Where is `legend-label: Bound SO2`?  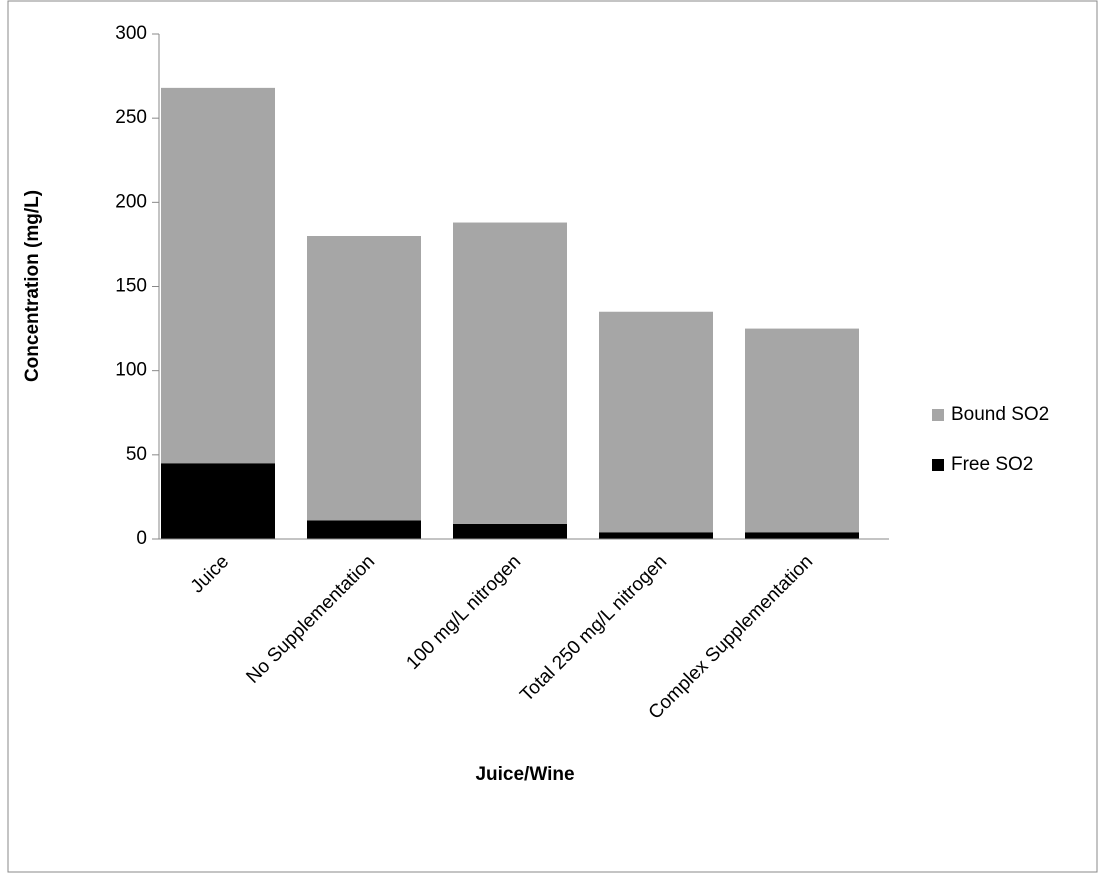
legend-label: Bound SO2 is located at coordinates (1000, 414).